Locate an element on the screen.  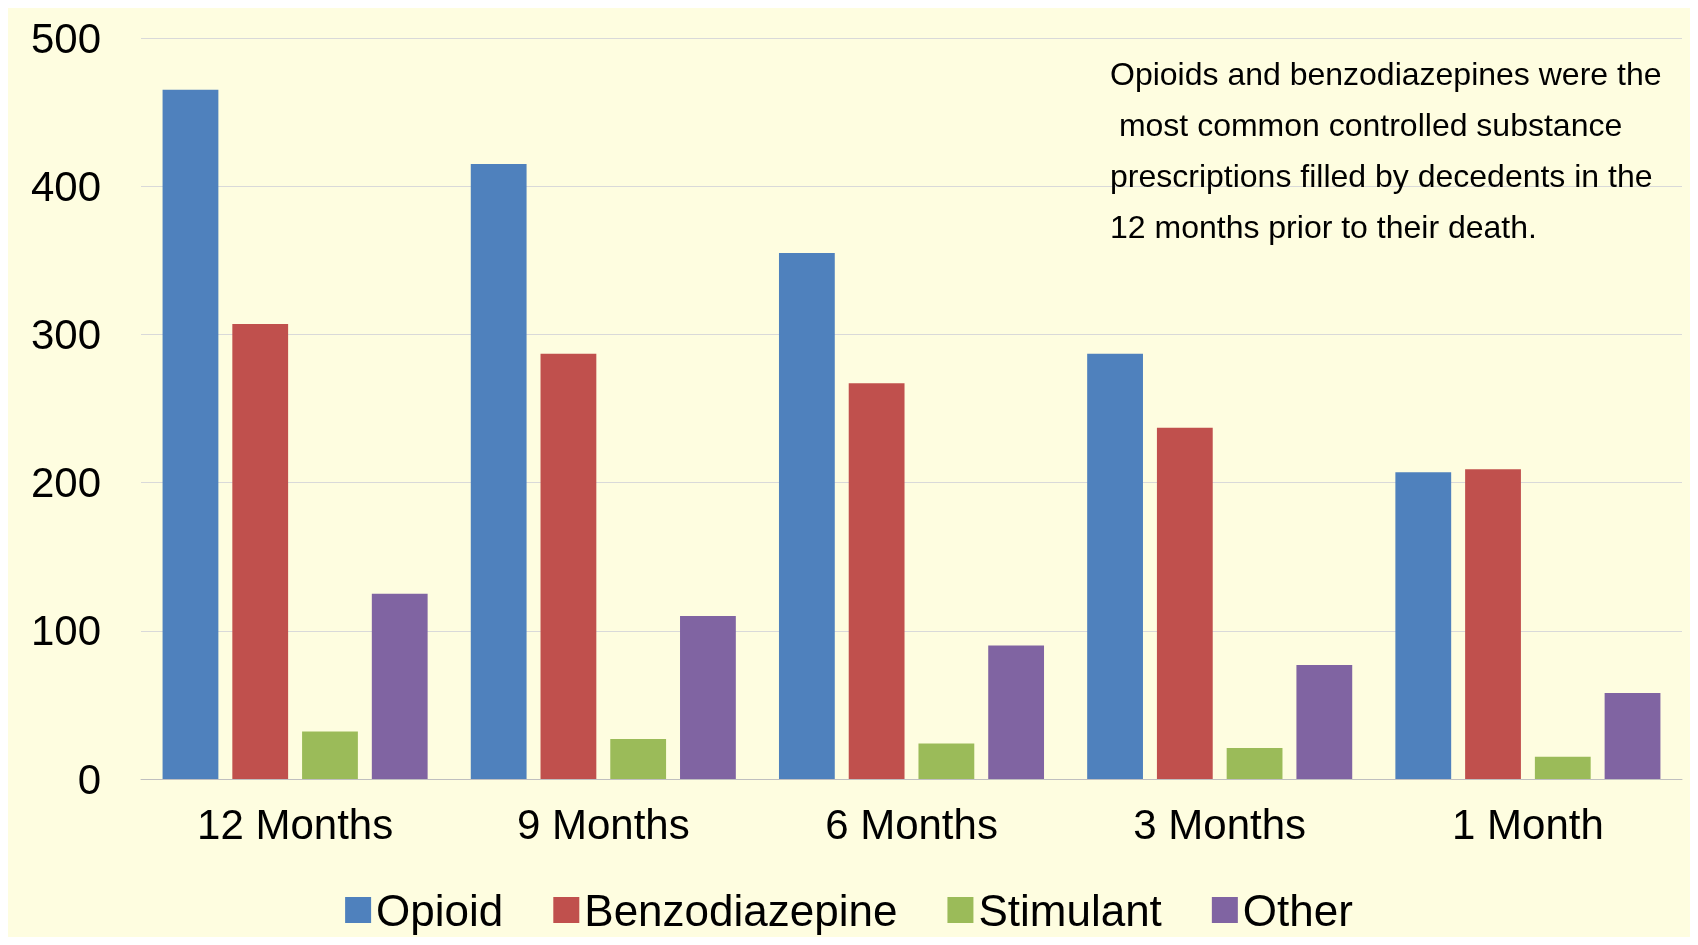
x-tick-label: 6 Months is located at coordinates (911, 824).